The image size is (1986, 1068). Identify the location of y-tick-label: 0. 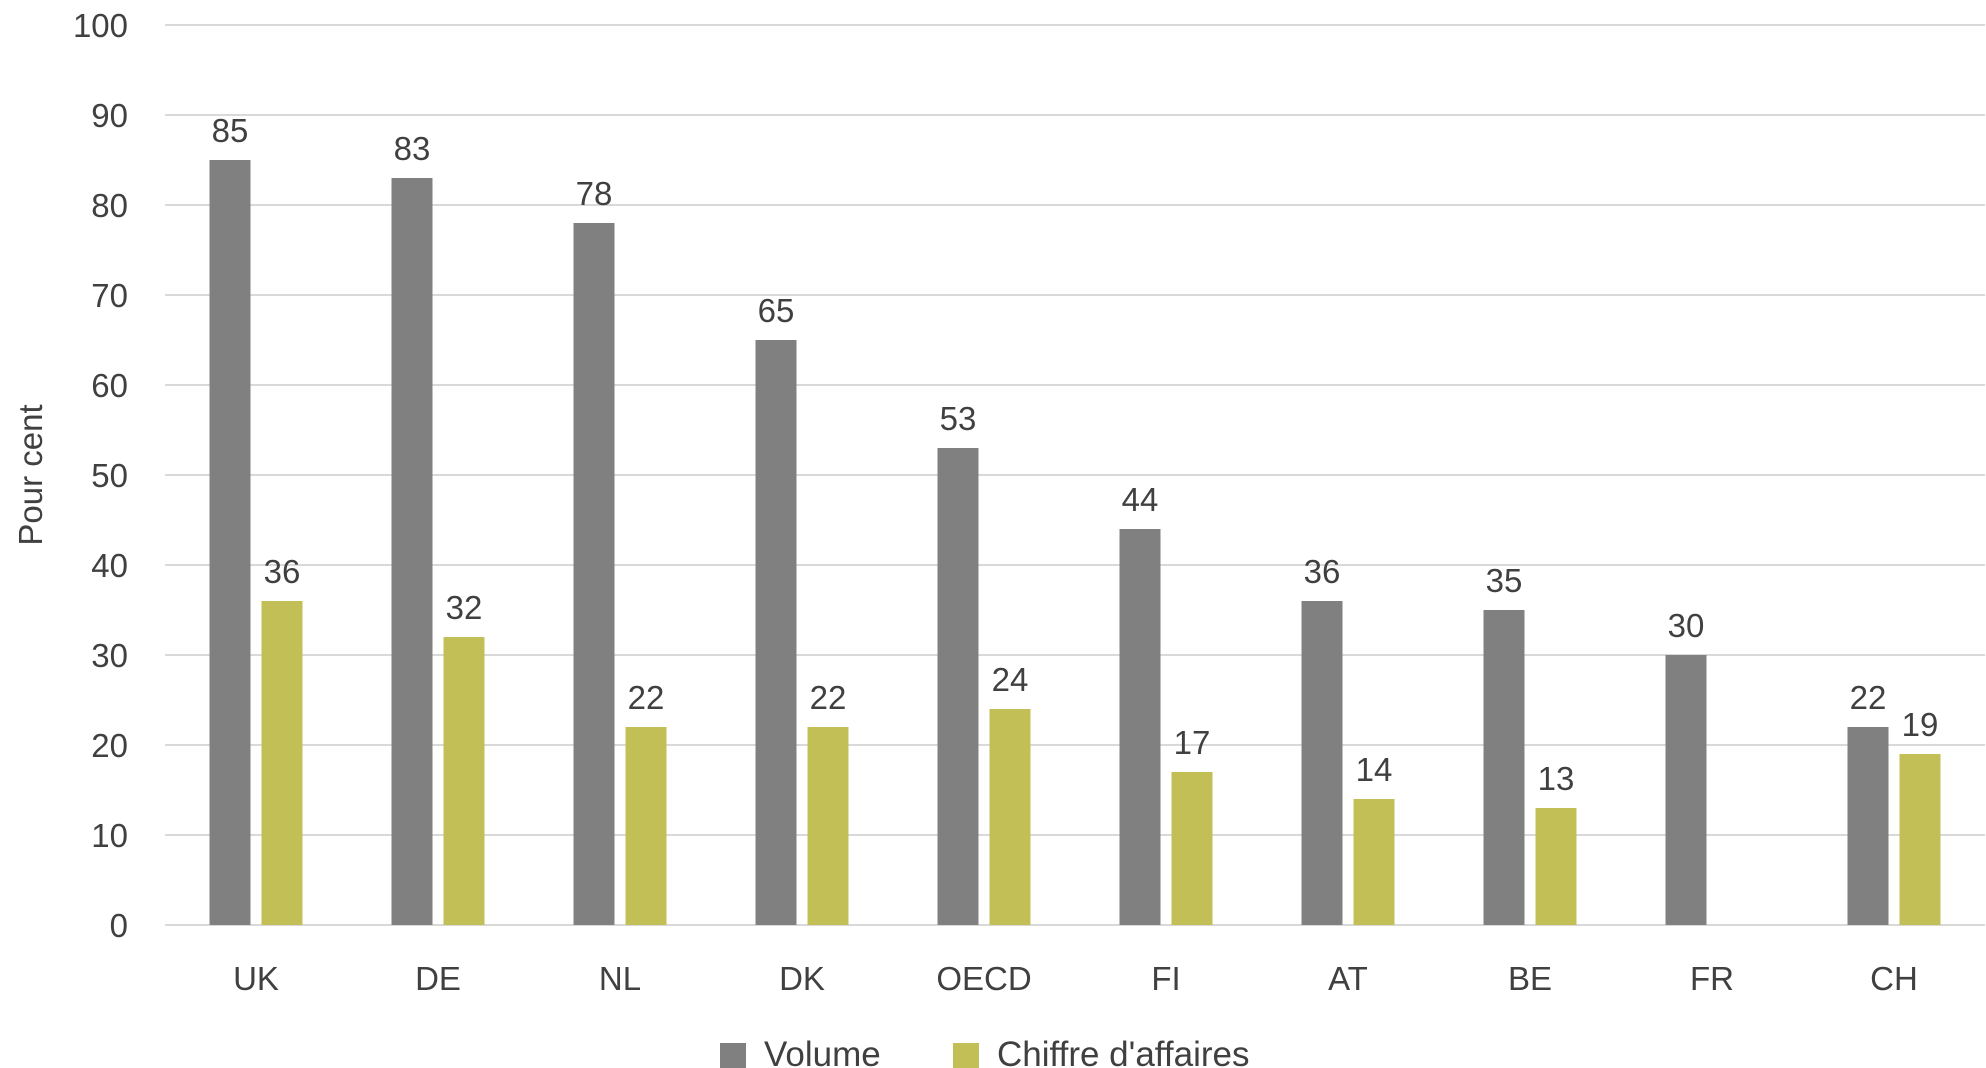
(119, 925).